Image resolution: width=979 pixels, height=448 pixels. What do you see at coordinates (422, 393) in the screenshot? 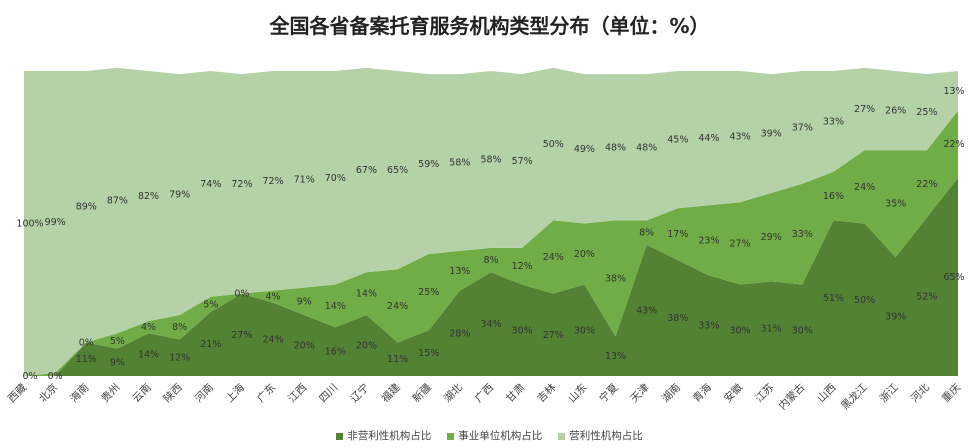
I see `x-tick-label: 新疆` at bounding box center [422, 393].